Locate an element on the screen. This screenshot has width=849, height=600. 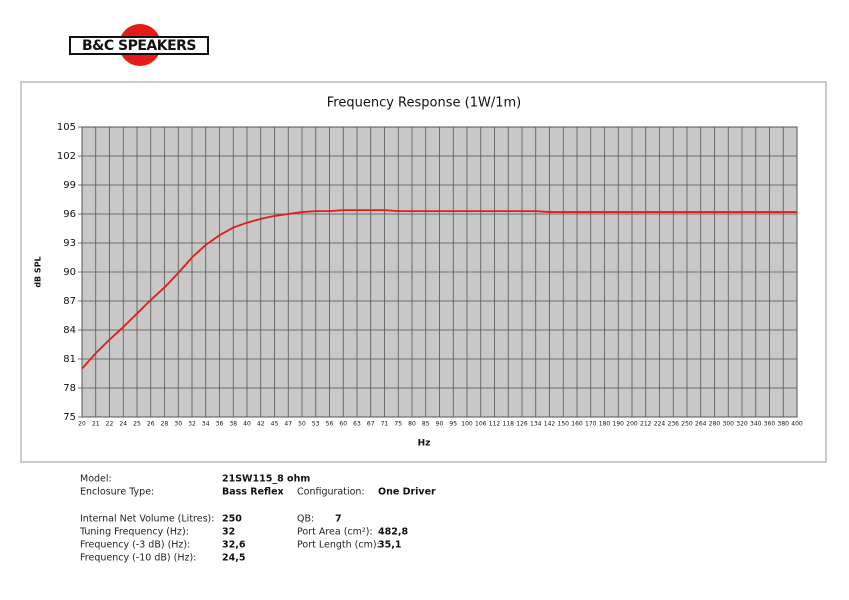
x-tick-label: 170 is located at coordinates (591, 424).